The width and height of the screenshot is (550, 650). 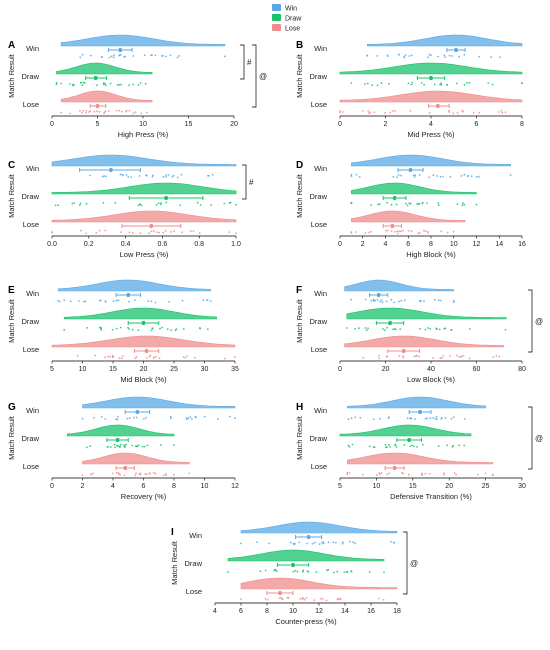 I want to click on panel-letter: H, so click(x=299, y=407).